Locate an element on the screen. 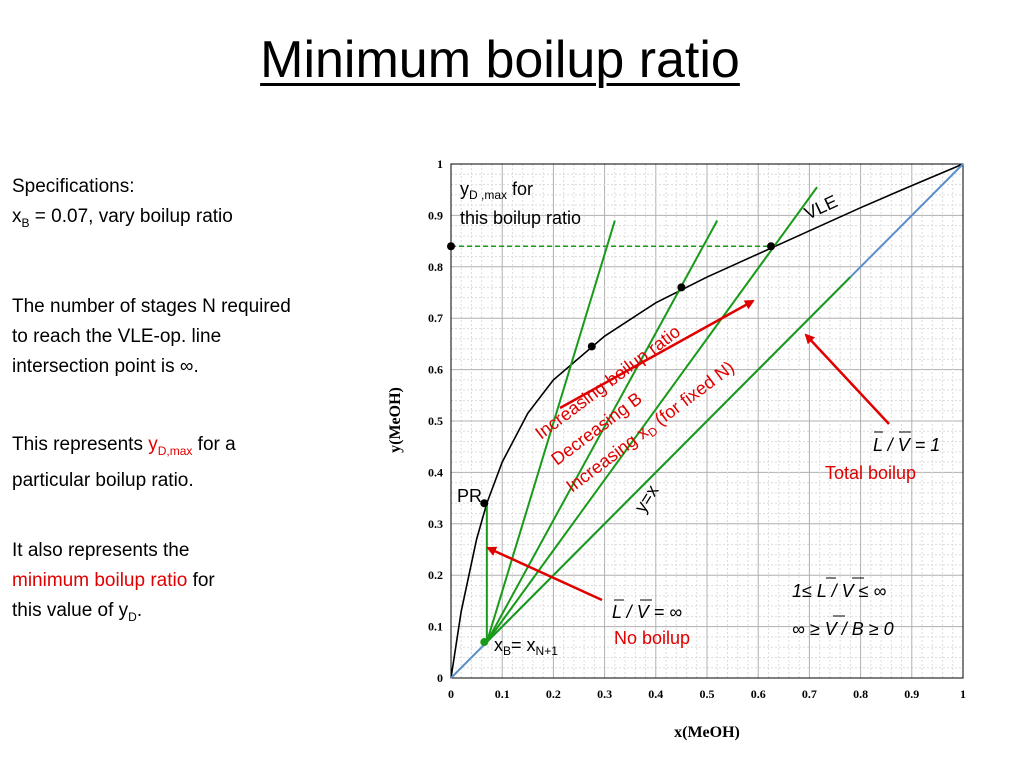 The image size is (1024, 768). x-tick-label: 0 is located at coordinates (451, 694).